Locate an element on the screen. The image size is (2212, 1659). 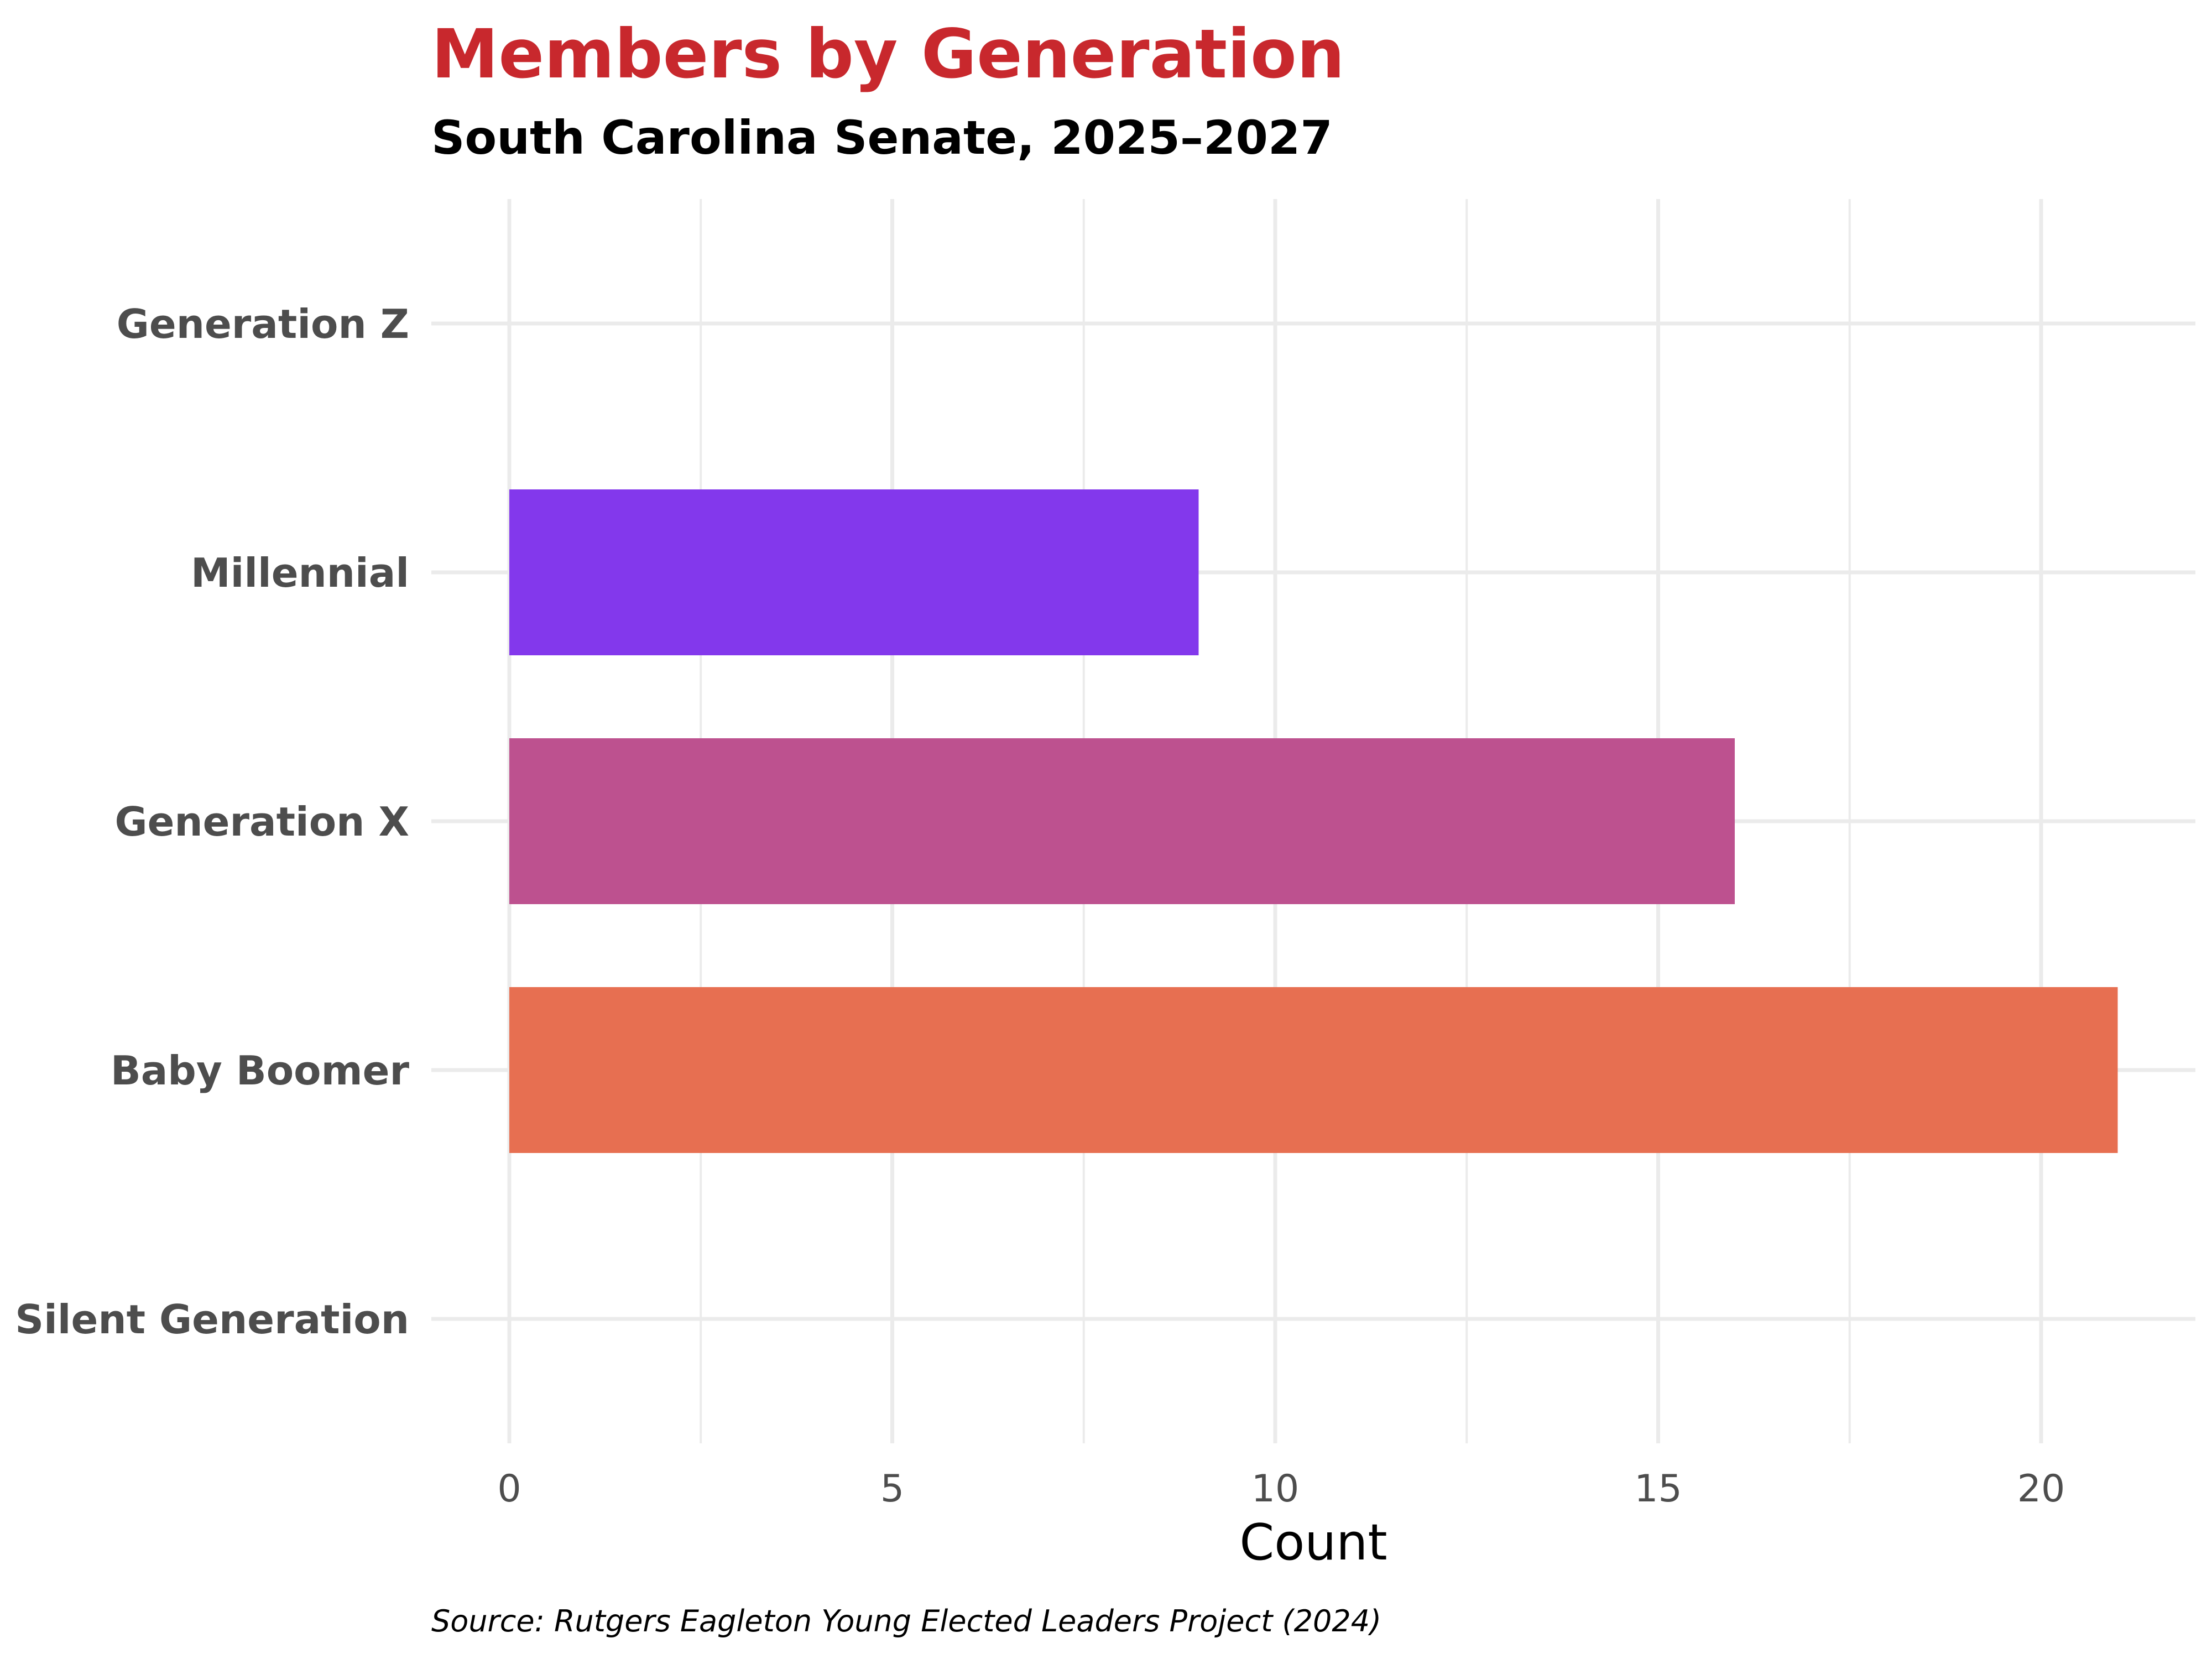
y-category-label: Generation Z is located at coordinates (263, 324).